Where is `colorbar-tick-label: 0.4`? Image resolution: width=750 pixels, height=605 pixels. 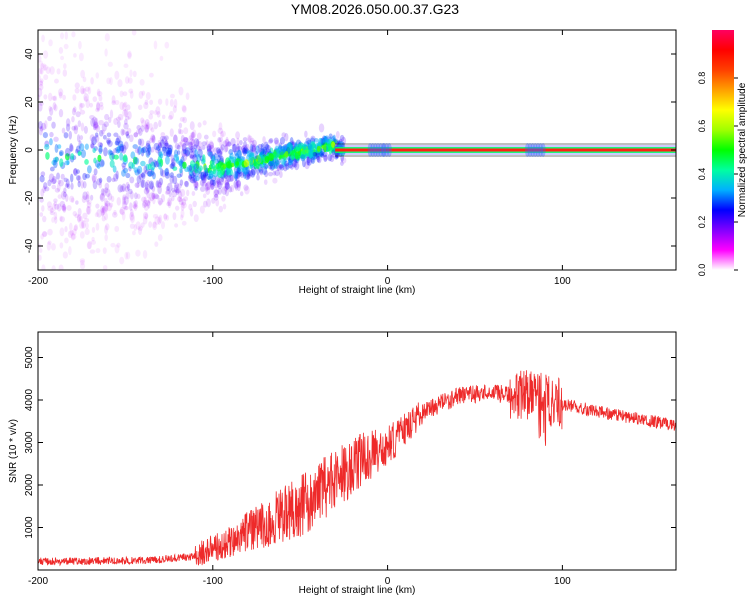
colorbar-tick-label: 0.4 is located at coordinates (702, 174).